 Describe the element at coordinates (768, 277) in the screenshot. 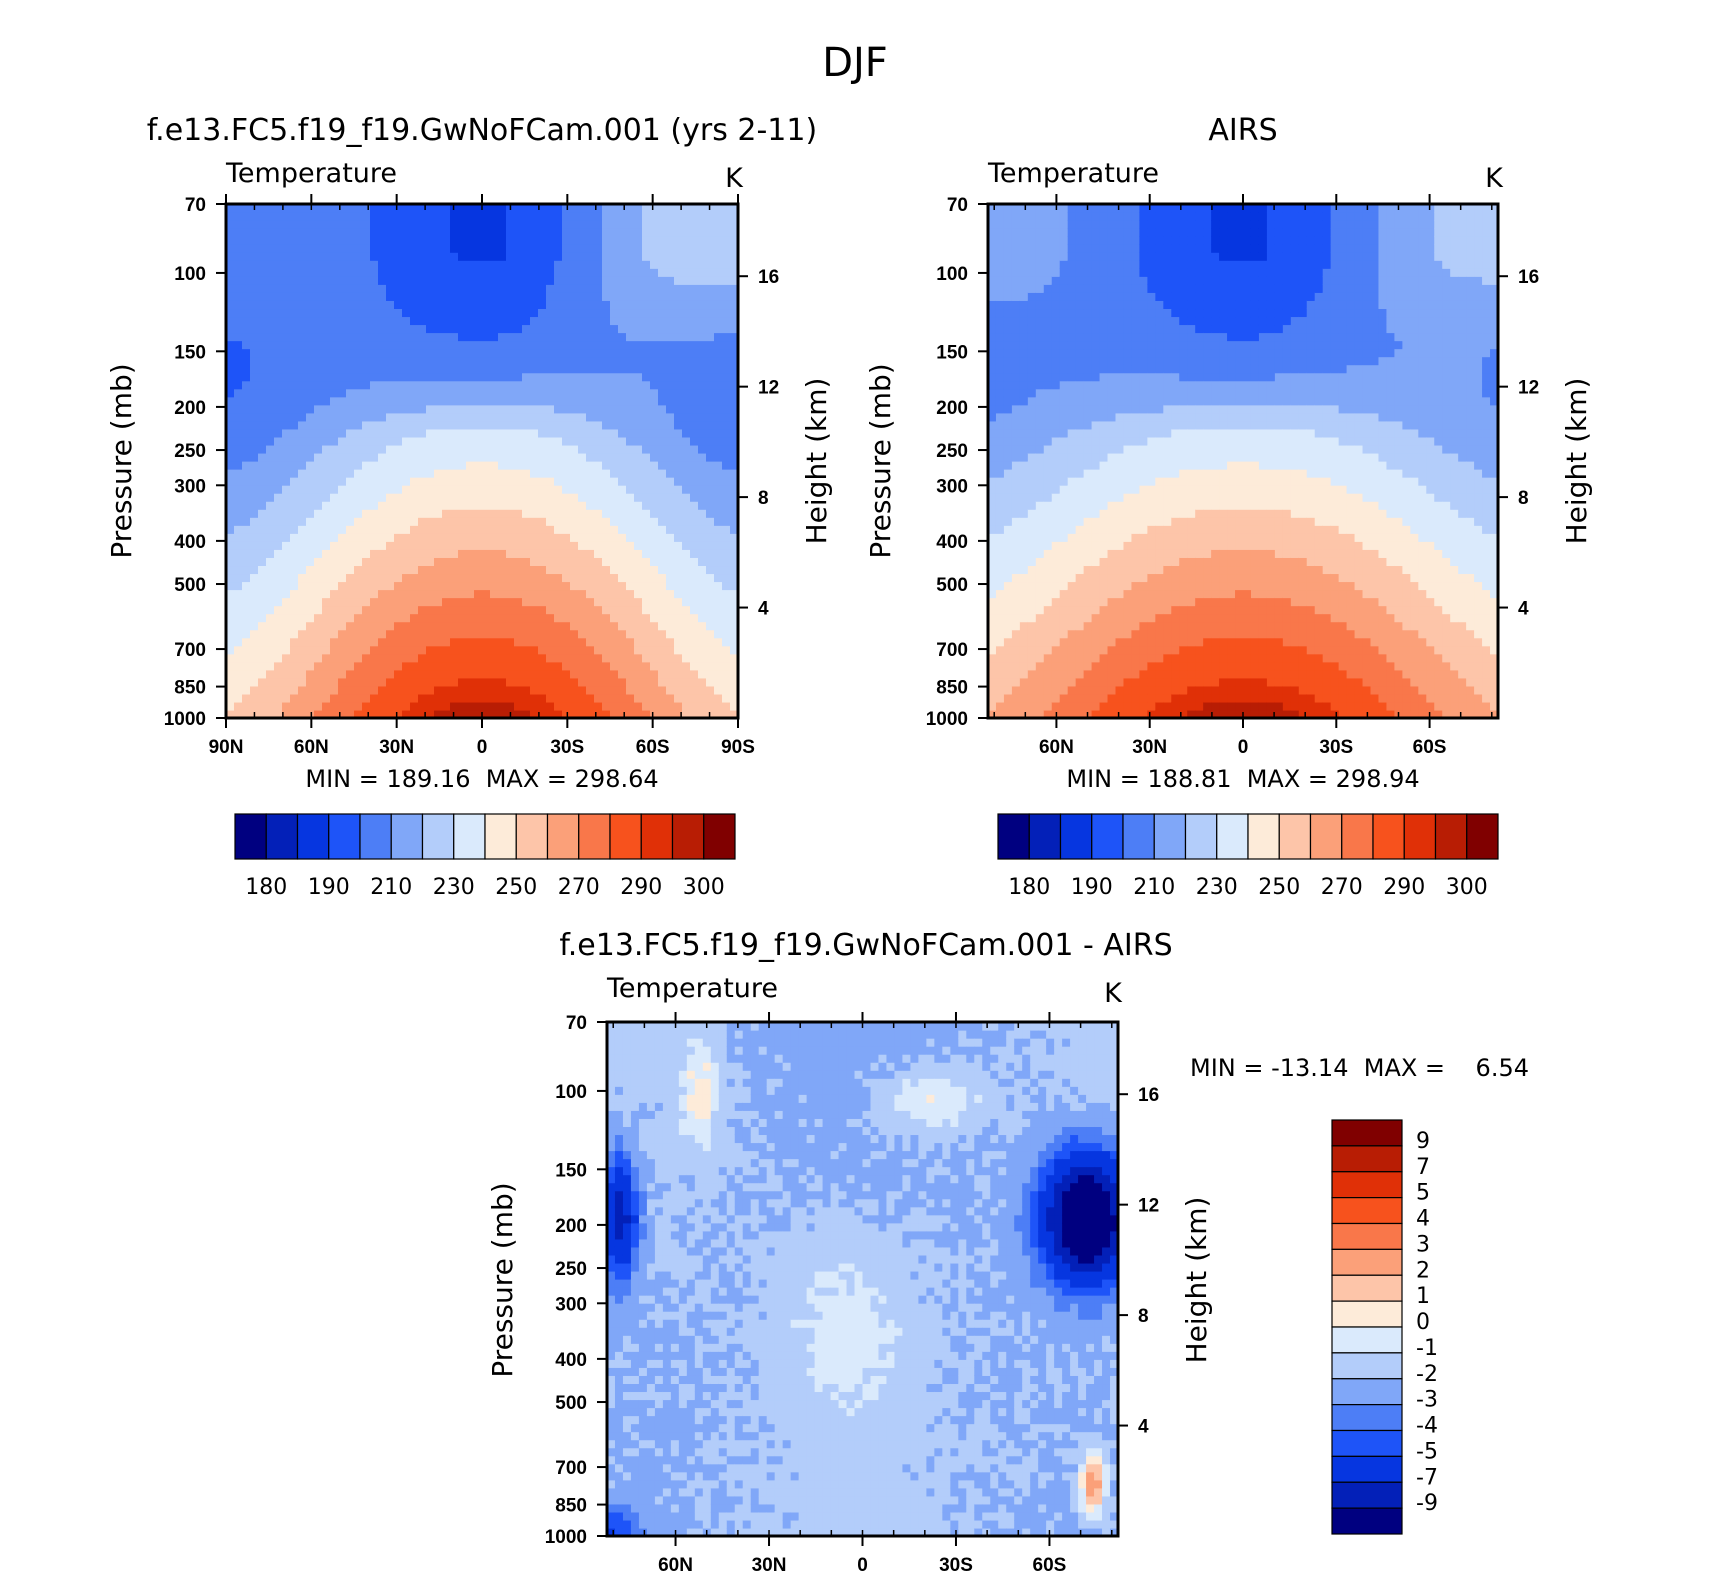

I see `y2-tick-label: 16` at that location.